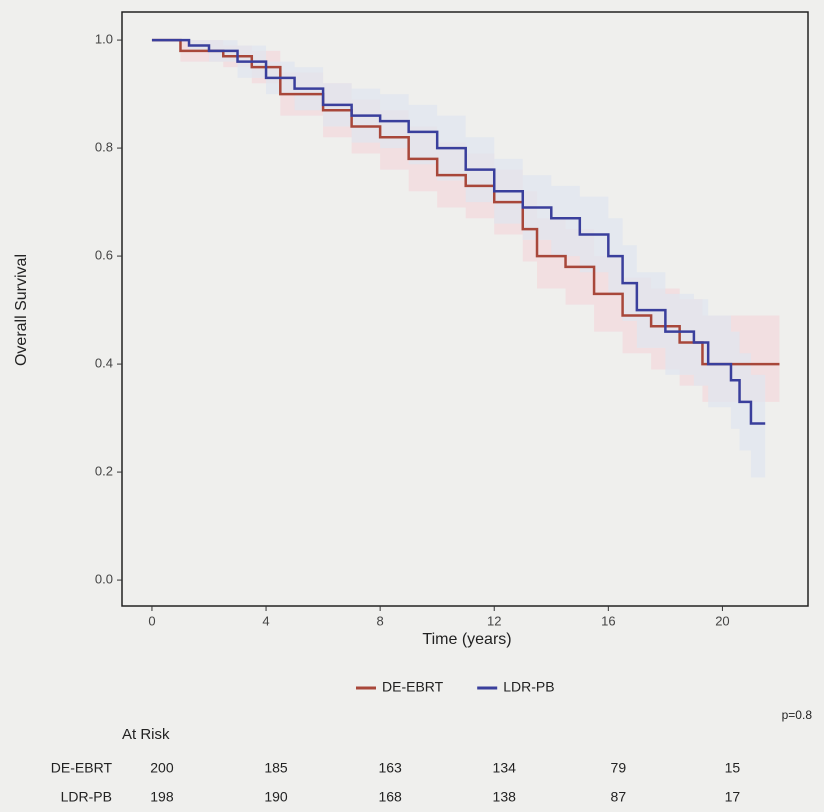 The width and height of the screenshot is (824, 812). Describe the element at coordinates (146, 734) in the screenshot. I see `risk-title: At Risk` at that location.